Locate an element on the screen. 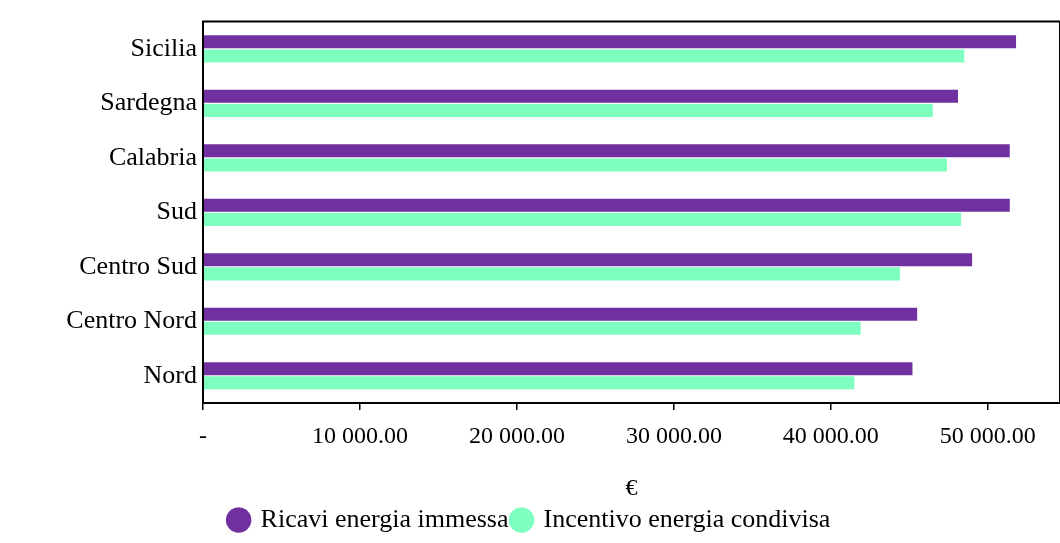 The width and height of the screenshot is (1060, 543). y-tick-label: Calabria is located at coordinates (153, 156).